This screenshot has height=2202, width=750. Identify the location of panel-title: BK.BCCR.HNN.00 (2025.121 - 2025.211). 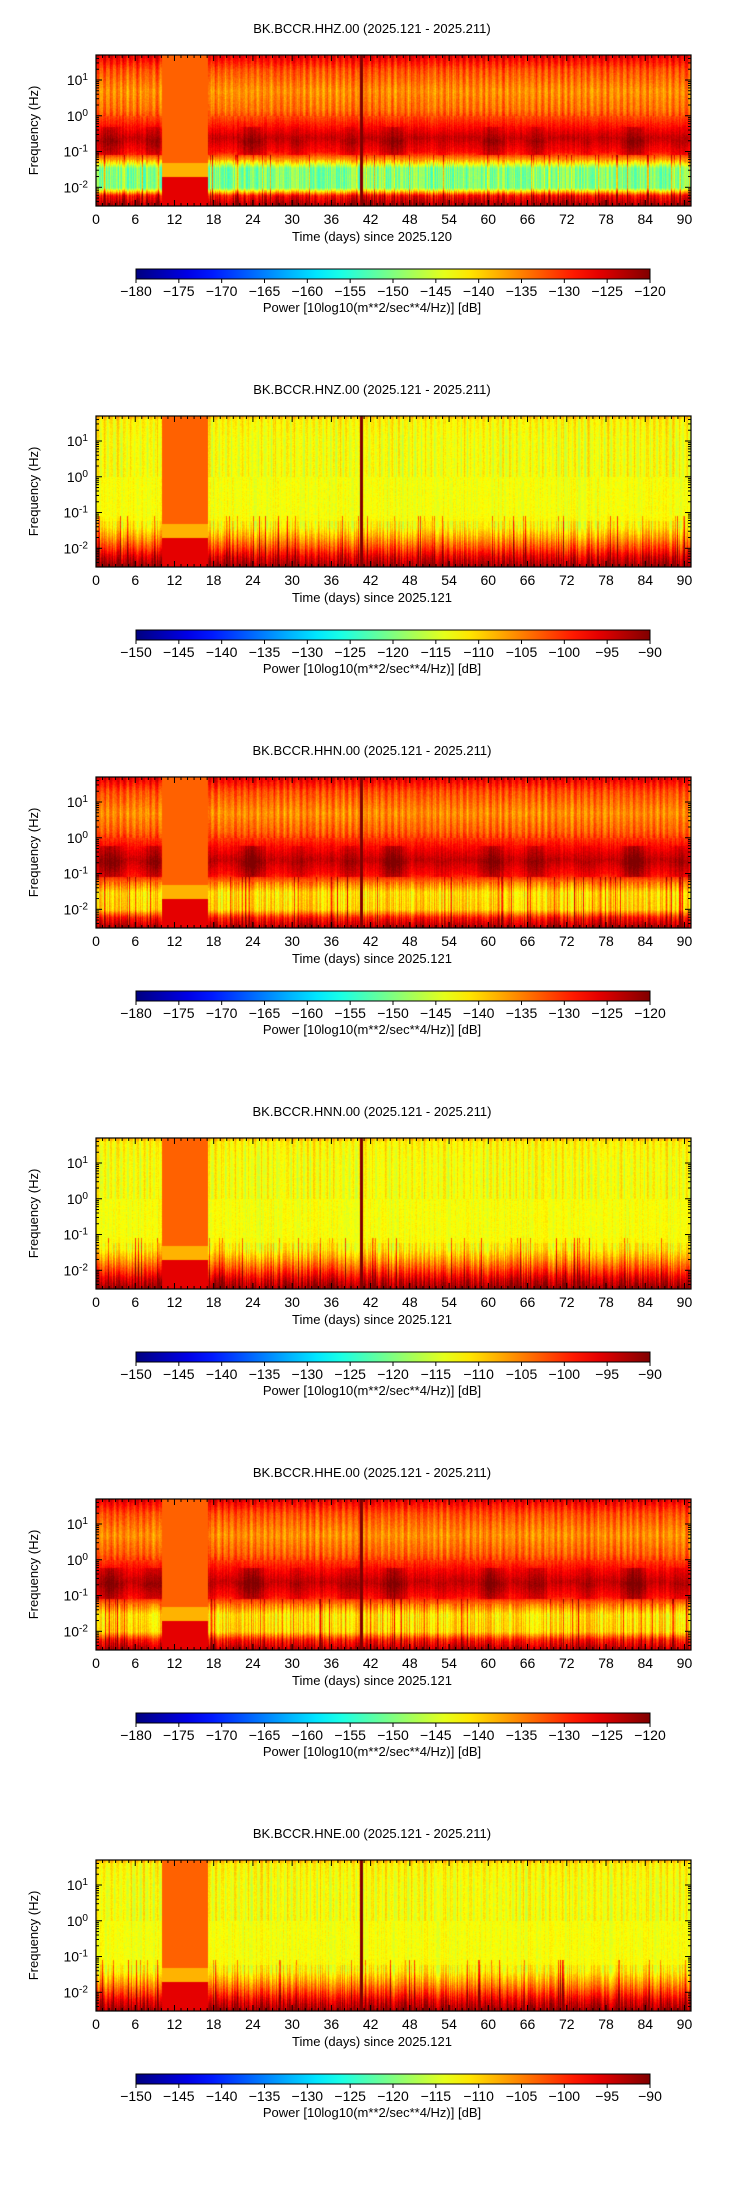
(372, 1111).